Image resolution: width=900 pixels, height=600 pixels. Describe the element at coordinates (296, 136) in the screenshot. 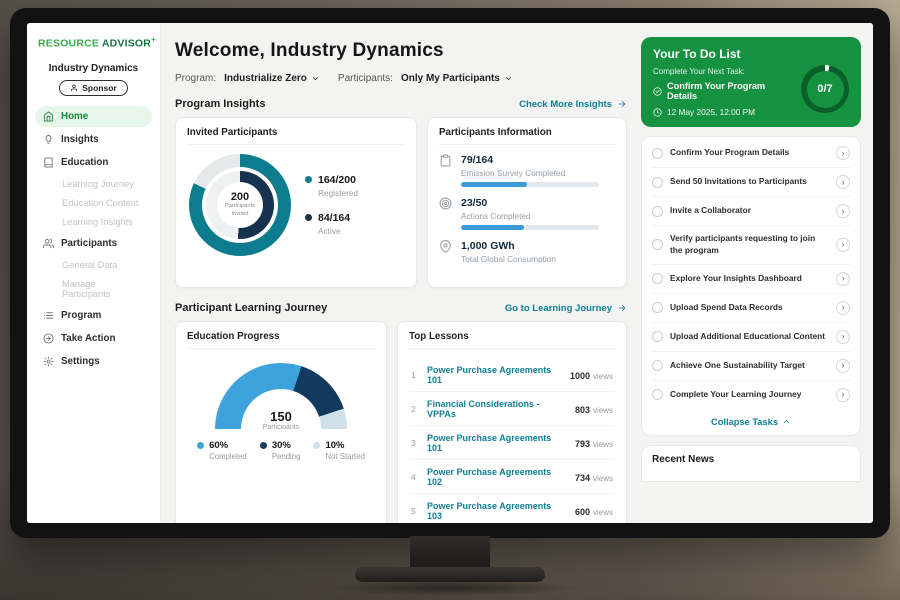

I see `card-title: Invited Participants` at that location.